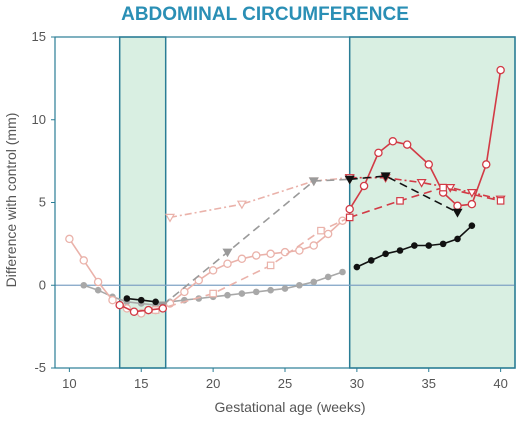 Image resolution: width=520 pixels, height=423 pixels. I want to click on y-tick-label: 5, so click(42, 202).